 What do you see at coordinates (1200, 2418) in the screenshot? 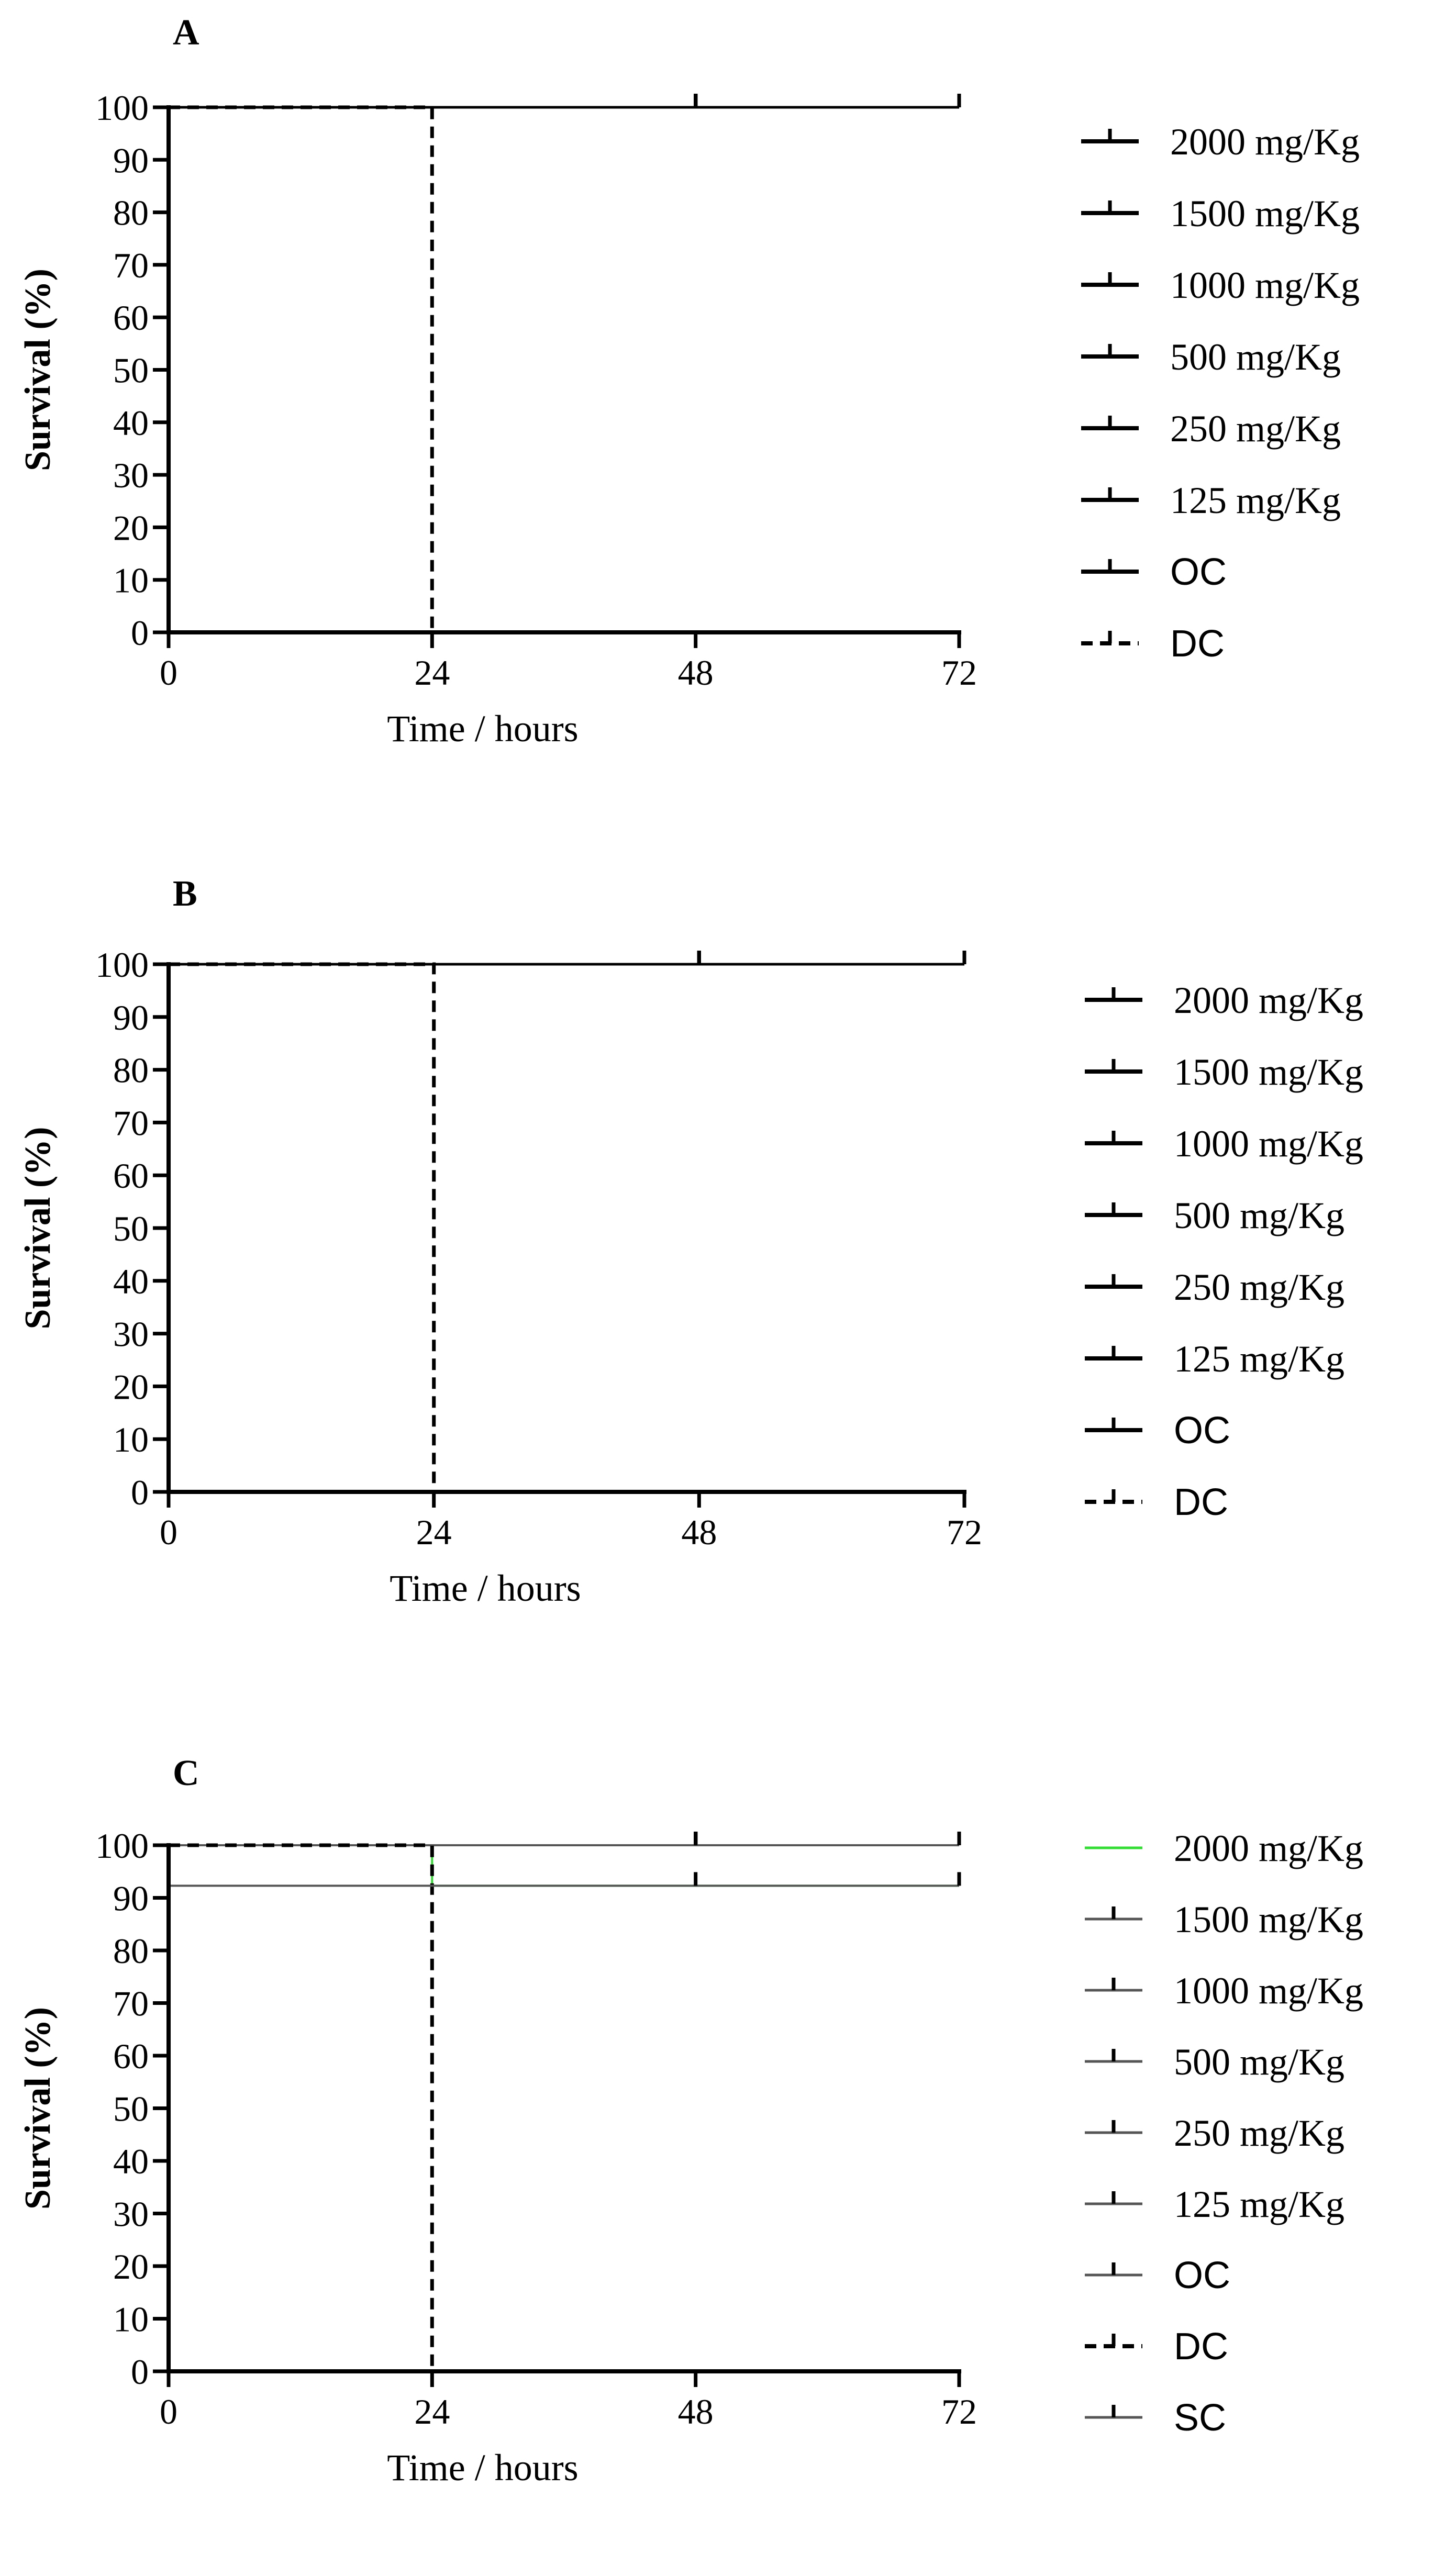
I see `legend-label: SC` at bounding box center [1200, 2418].